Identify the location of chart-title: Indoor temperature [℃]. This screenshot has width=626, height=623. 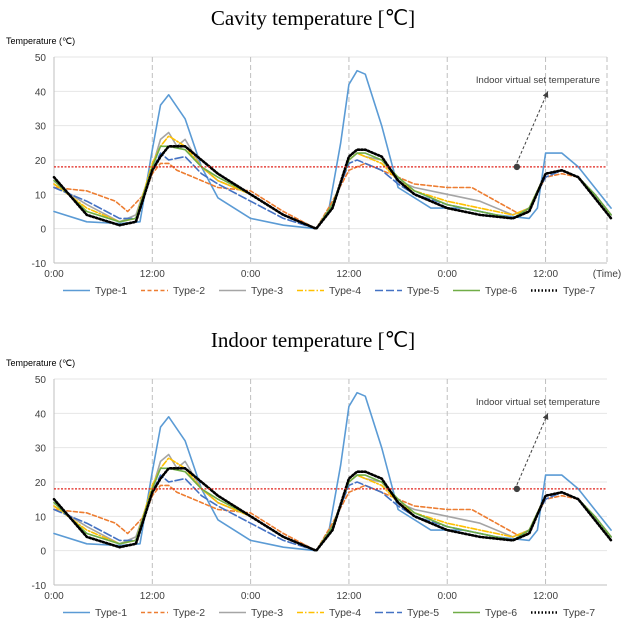
(313, 340).